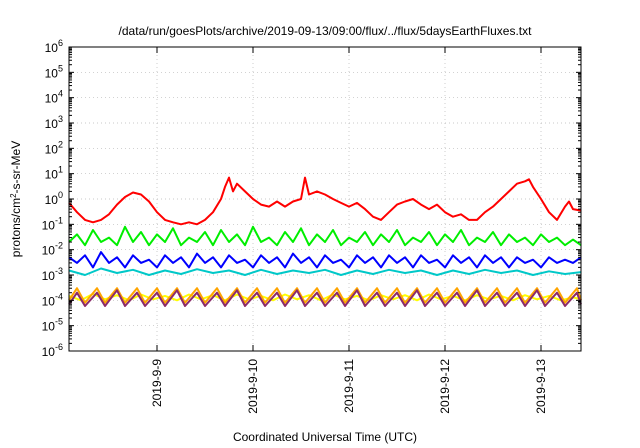 This screenshot has height=448, width=640. What do you see at coordinates (60, 170) in the screenshot?
I see `y-tick-exp: 1` at bounding box center [60, 170].